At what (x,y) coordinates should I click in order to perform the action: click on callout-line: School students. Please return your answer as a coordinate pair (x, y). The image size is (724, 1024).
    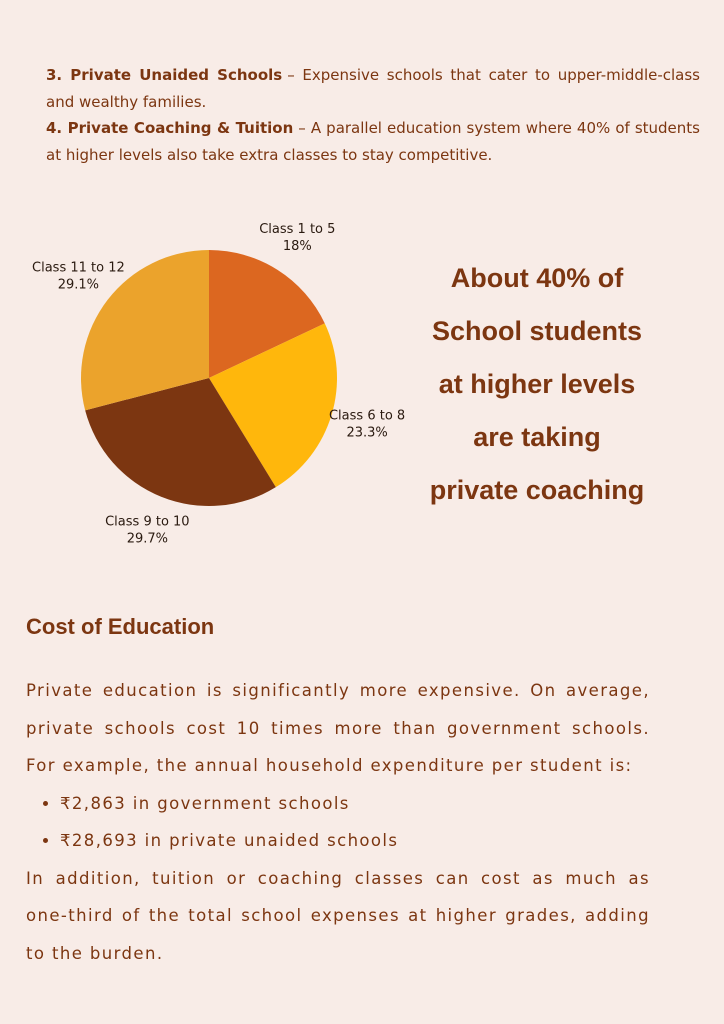
    Looking at the image, I should click on (536, 331).